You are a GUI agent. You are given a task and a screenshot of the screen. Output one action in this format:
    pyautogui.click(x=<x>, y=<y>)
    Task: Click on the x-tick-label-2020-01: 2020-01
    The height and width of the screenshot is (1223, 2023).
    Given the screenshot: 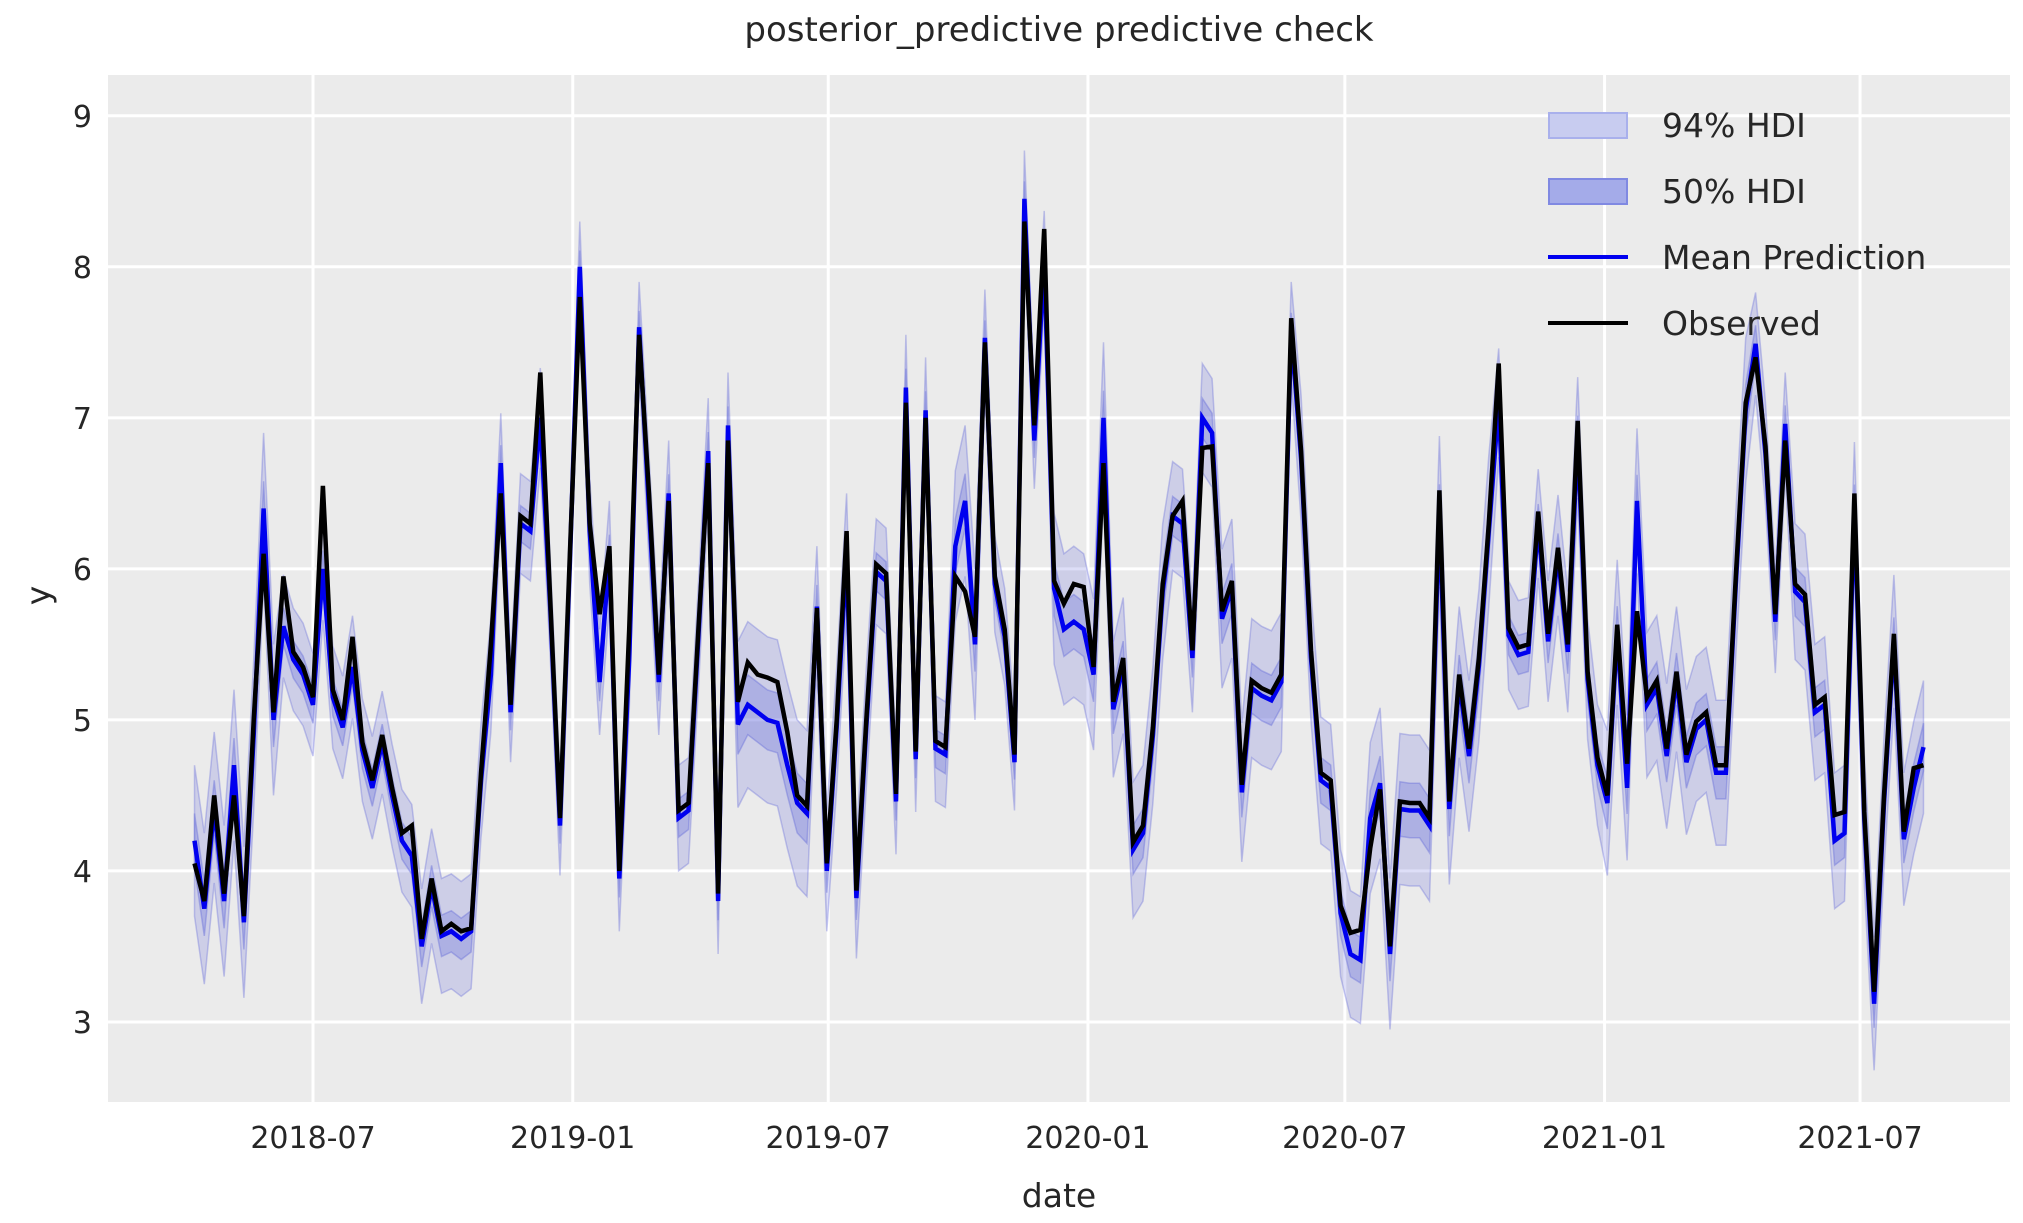 What is the action you would take?
    pyautogui.click(x=1087, y=1138)
    